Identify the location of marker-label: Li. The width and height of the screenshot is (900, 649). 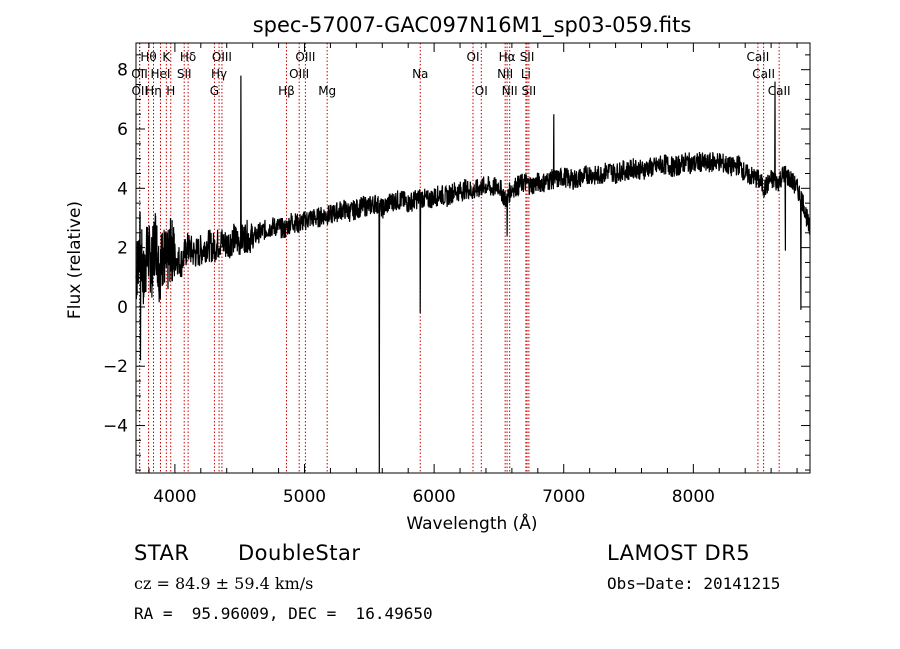
(526, 74).